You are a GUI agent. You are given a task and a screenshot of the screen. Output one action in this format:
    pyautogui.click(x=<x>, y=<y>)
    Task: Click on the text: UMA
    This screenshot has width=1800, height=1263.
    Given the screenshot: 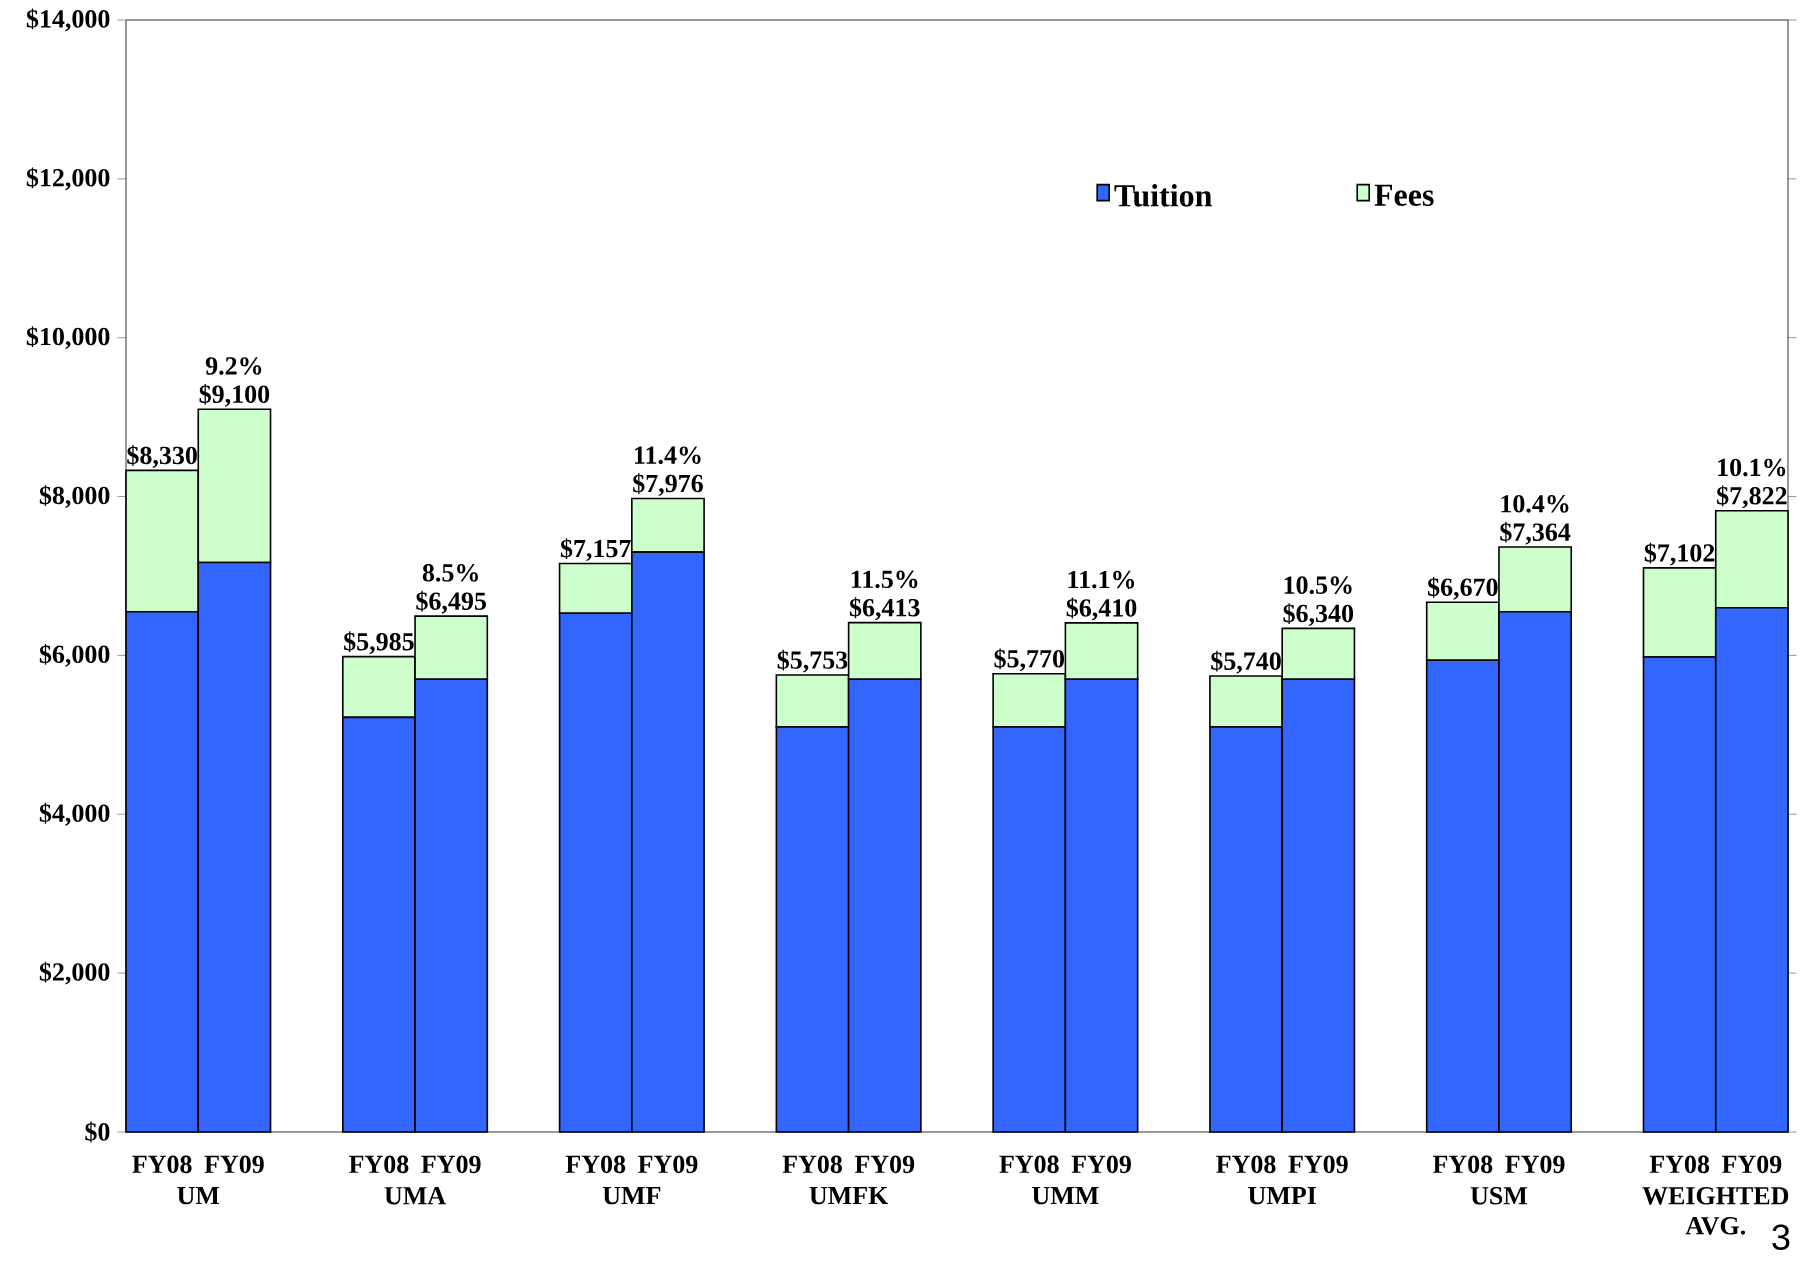 What is the action you would take?
    pyautogui.click(x=415, y=1196)
    